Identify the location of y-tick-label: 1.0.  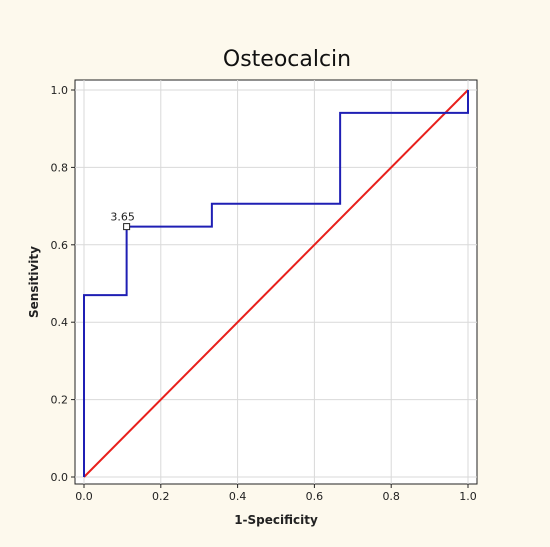
(60, 90).